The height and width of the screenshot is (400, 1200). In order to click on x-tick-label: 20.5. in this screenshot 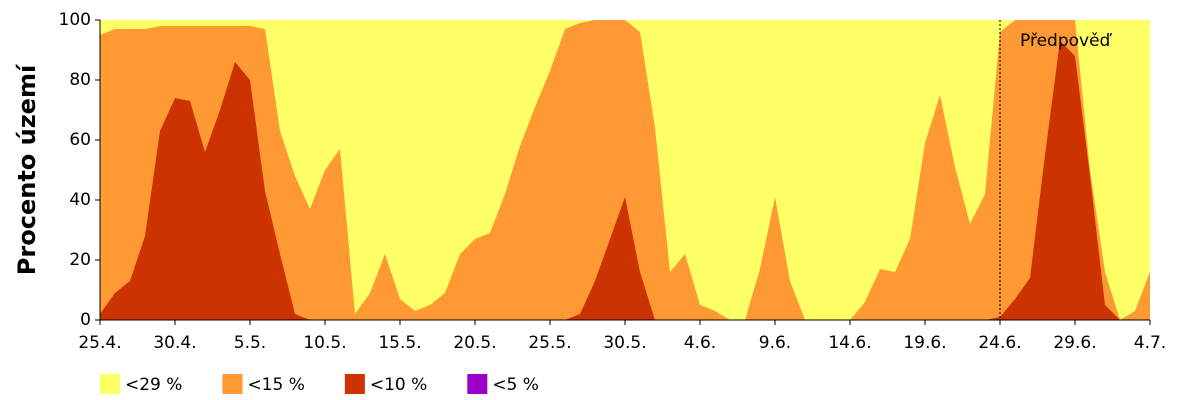, I will do `click(474, 343)`.